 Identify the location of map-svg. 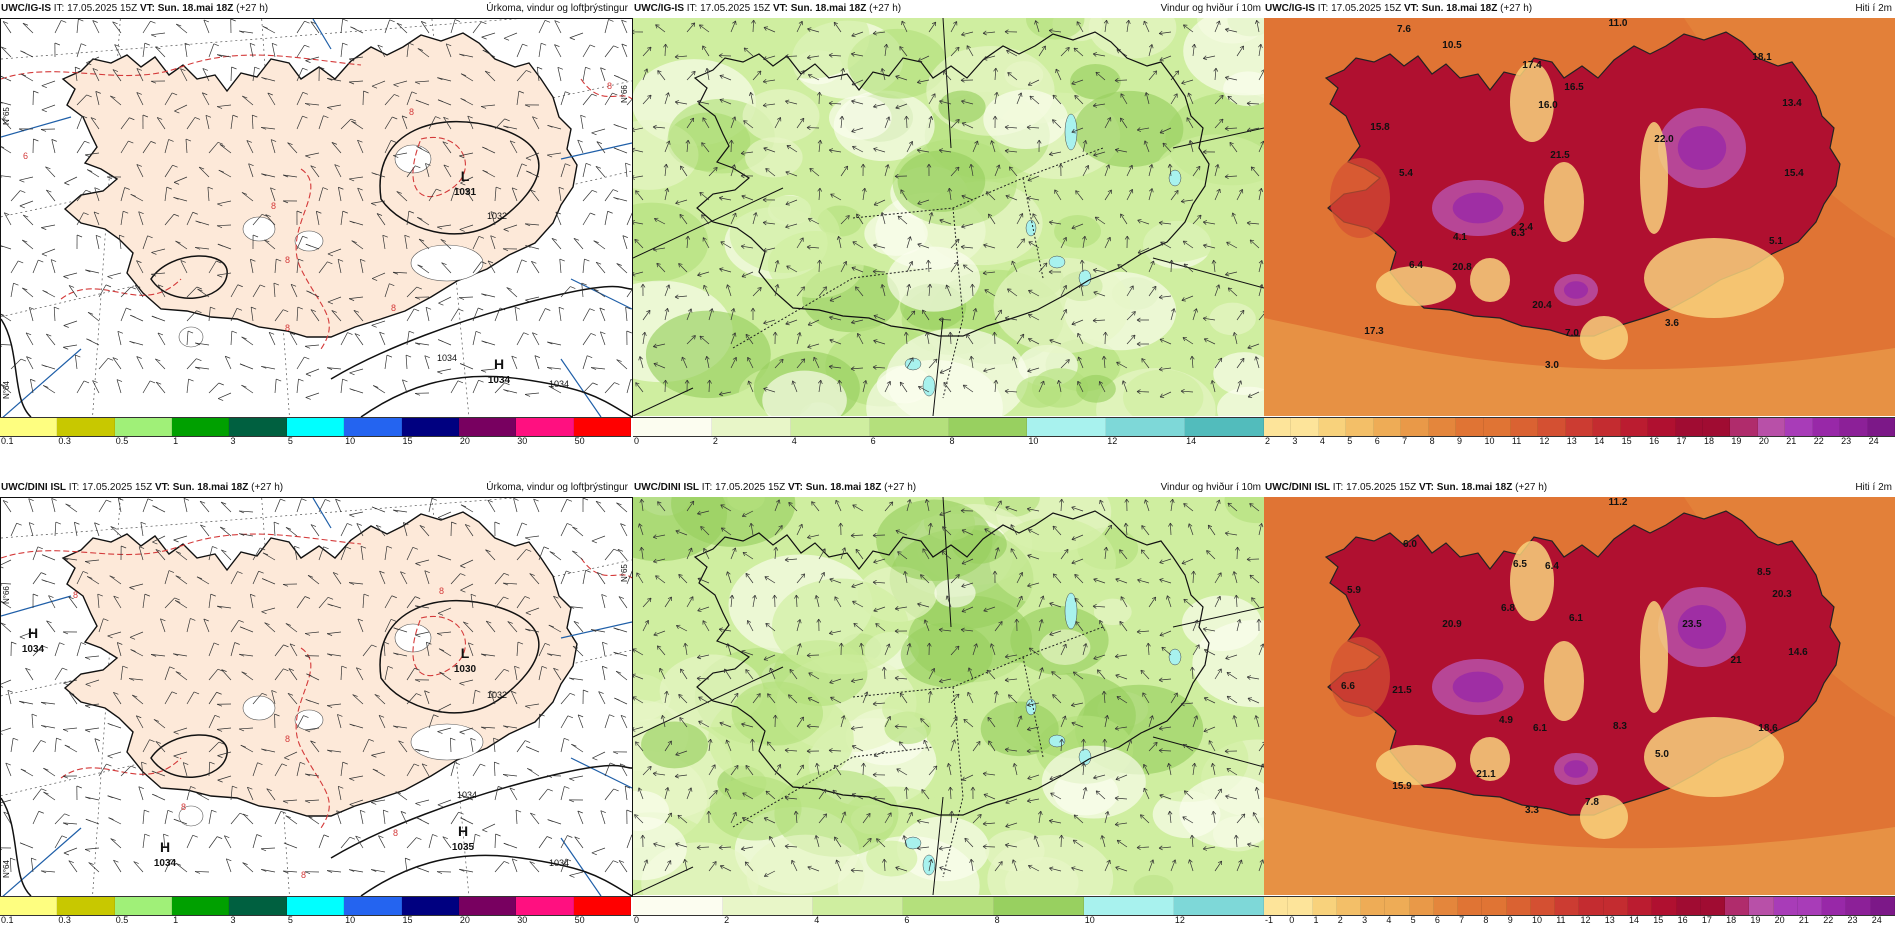
(948, 696).